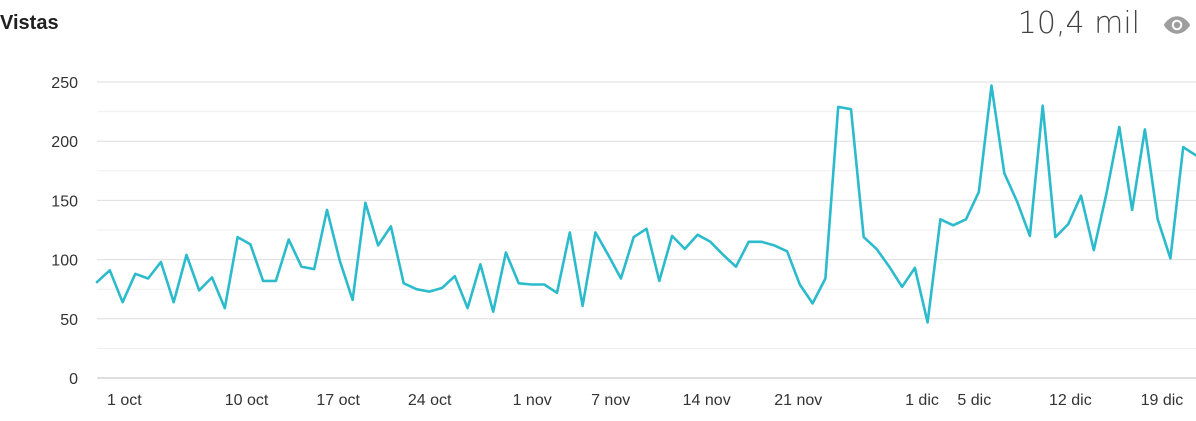 This screenshot has height=421, width=1196. Describe the element at coordinates (798, 400) in the screenshot. I see `x-tick-label: 21 nov` at that location.